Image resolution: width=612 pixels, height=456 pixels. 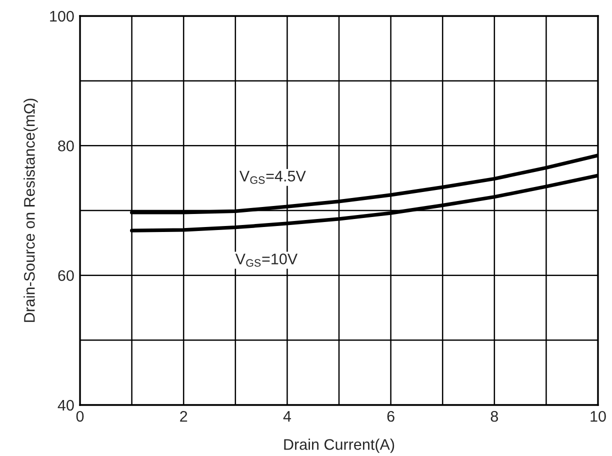 What do you see at coordinates (266, 260) in the screenshot?
I see `annotation: V$_{GS}$=10V` at bounding box center [266, 260].